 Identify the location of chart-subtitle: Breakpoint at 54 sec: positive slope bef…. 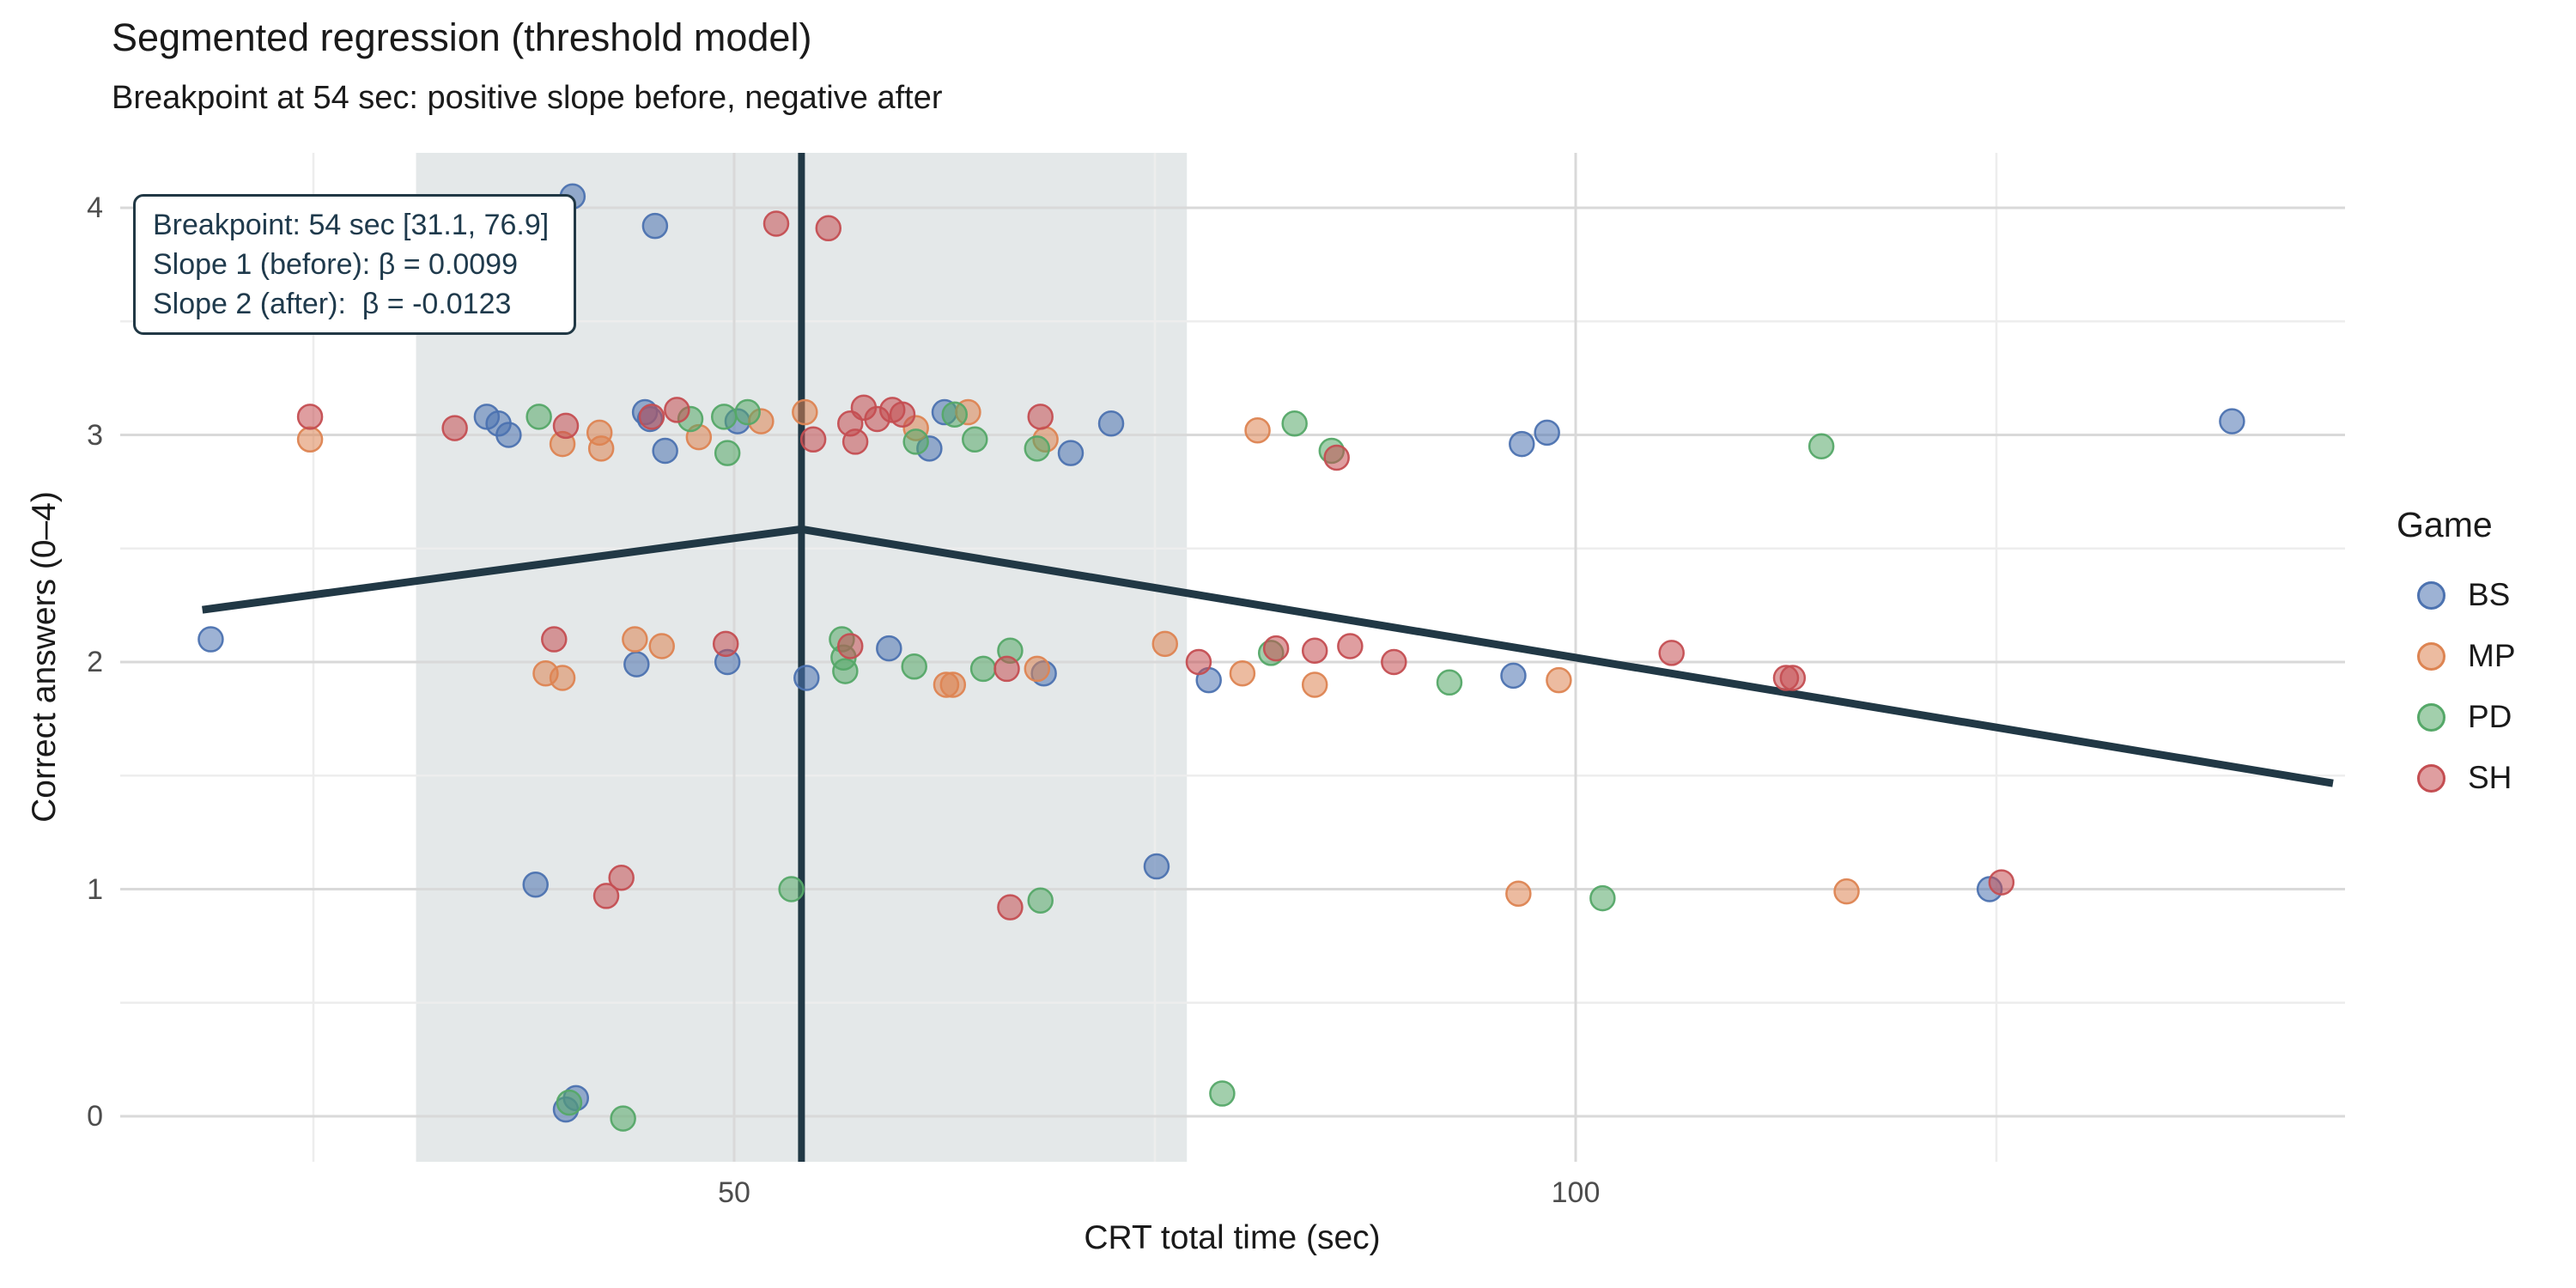
(527, 98).